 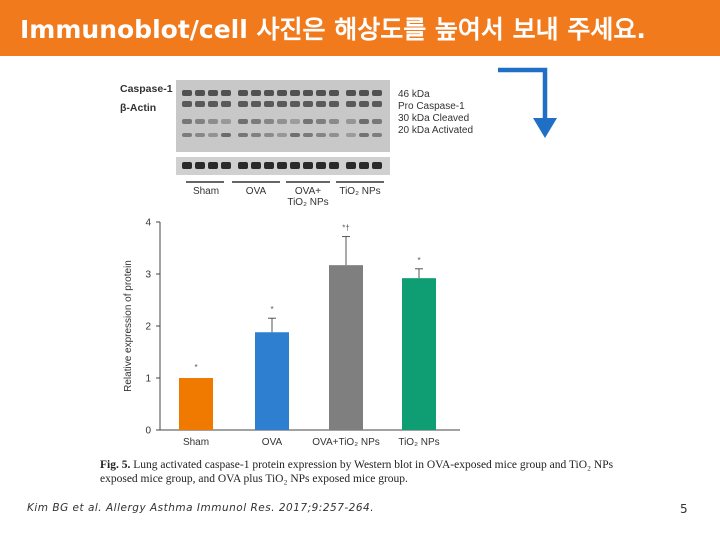 I want to click on figure-caption-label: Fig. 5., so click(x=115, y=465).